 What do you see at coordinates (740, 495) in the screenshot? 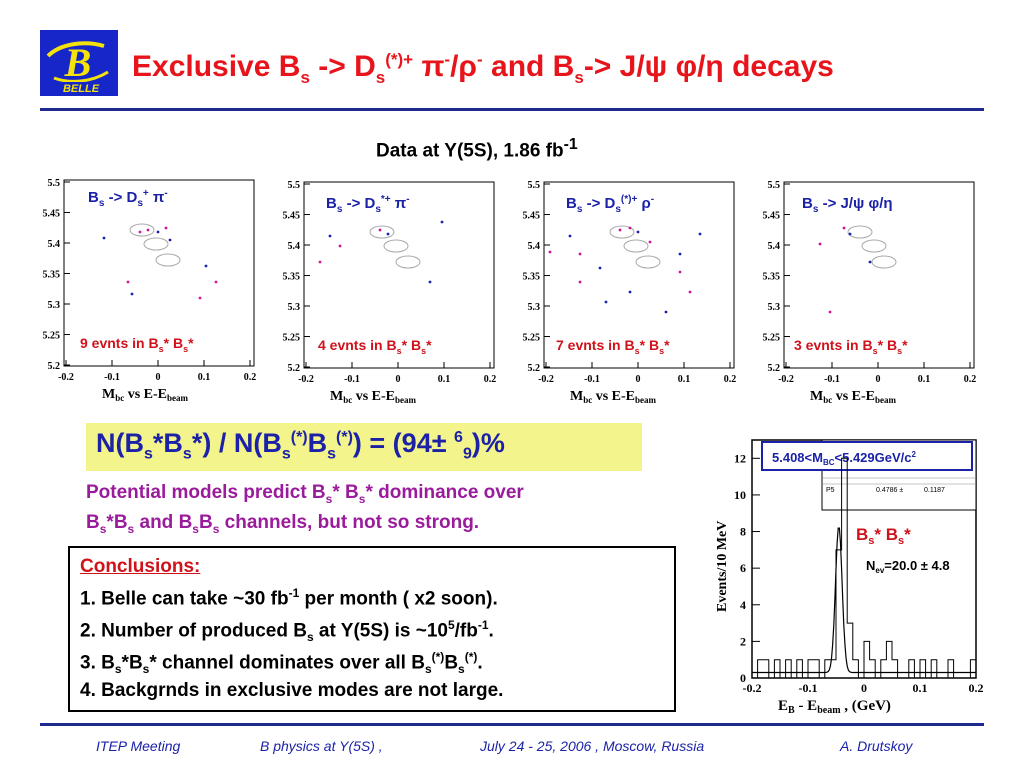
I see `hist-y-tick: 10` at bounding box center [740, 495].